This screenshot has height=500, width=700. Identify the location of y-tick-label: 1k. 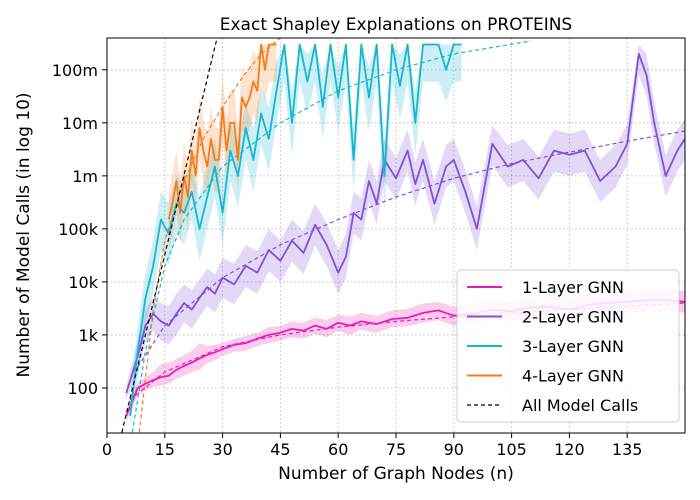
(89, 335).